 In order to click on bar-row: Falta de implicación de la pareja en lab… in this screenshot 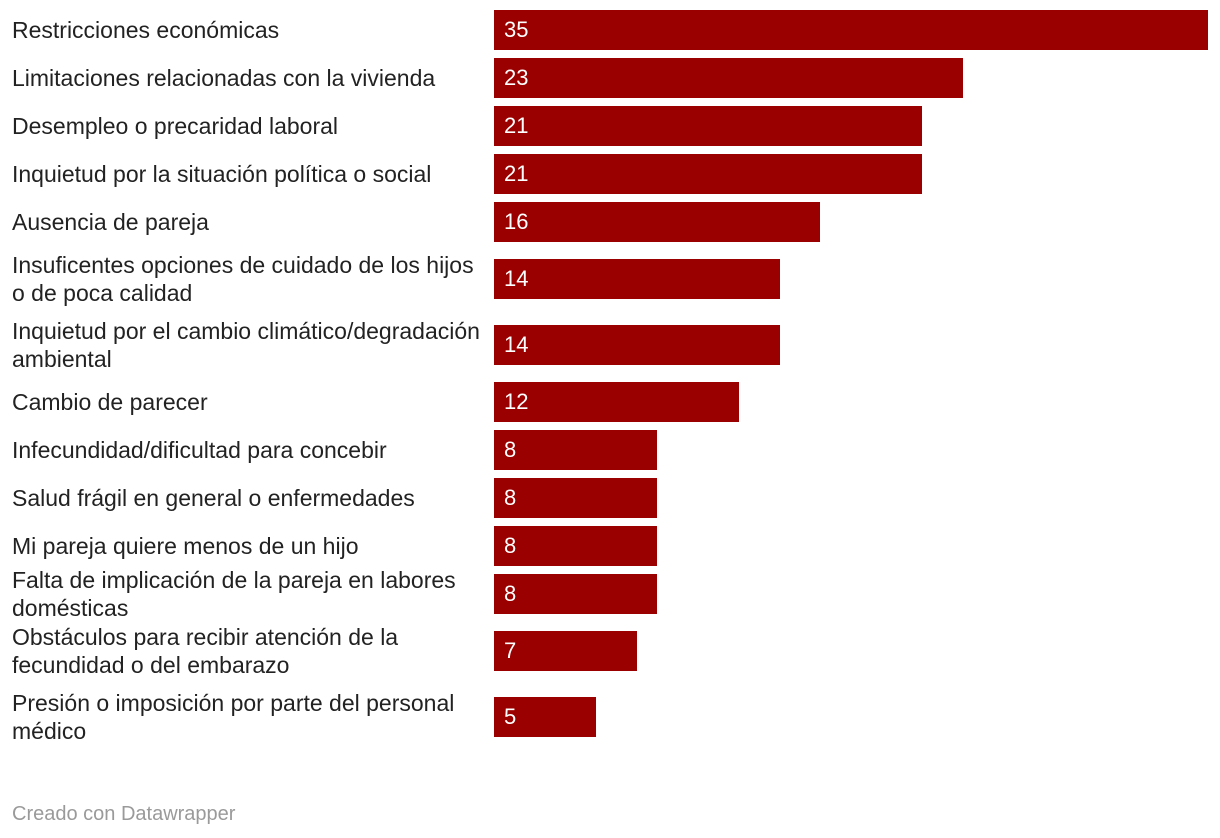, I will do `click(610, 594)`.